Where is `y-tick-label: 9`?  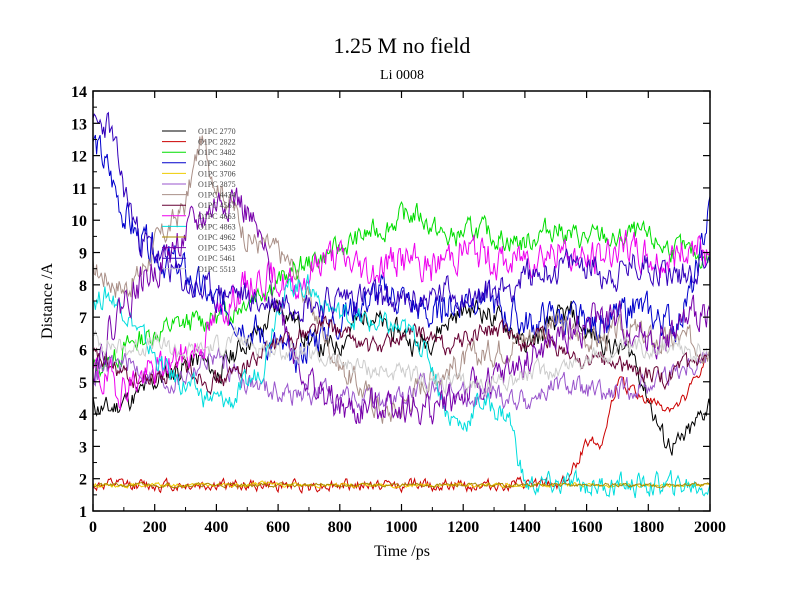 y-tick-label: 9 is located at coordinates (83, 254).